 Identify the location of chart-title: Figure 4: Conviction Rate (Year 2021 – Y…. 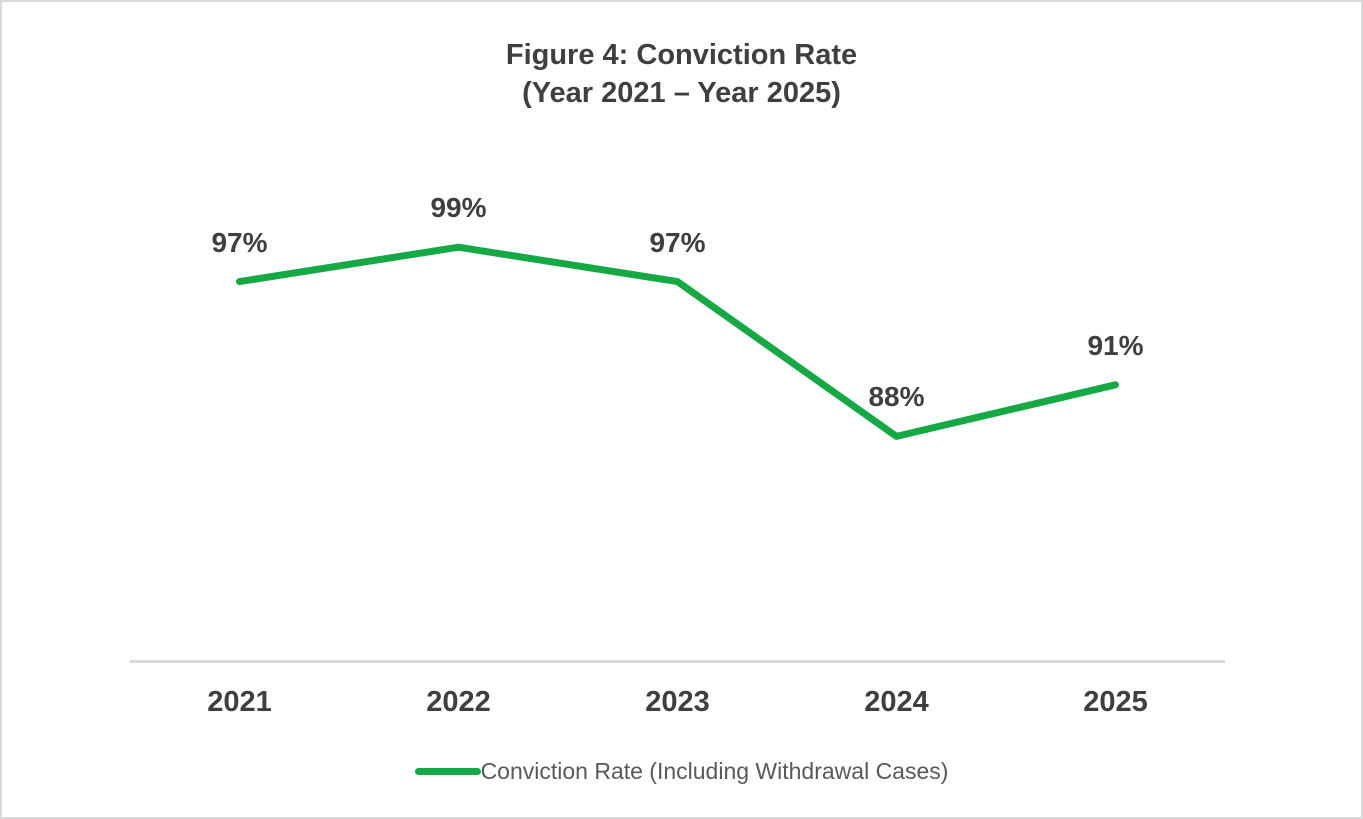
(681, 74).